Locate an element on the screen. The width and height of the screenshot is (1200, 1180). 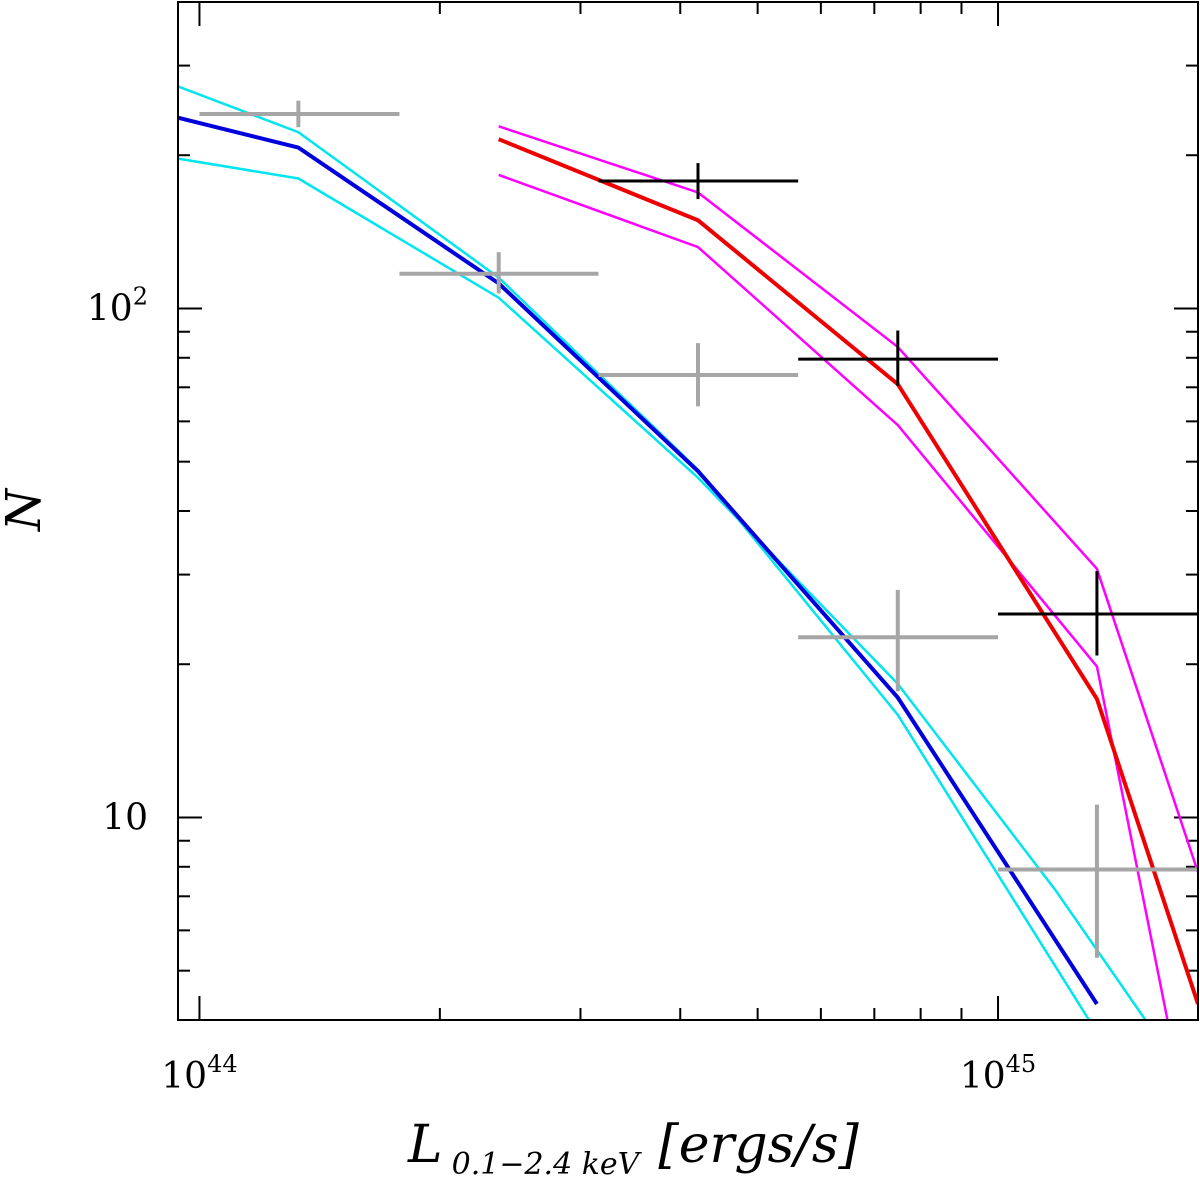
x-axis-title-main: L is located at coordinates (425, 1145).